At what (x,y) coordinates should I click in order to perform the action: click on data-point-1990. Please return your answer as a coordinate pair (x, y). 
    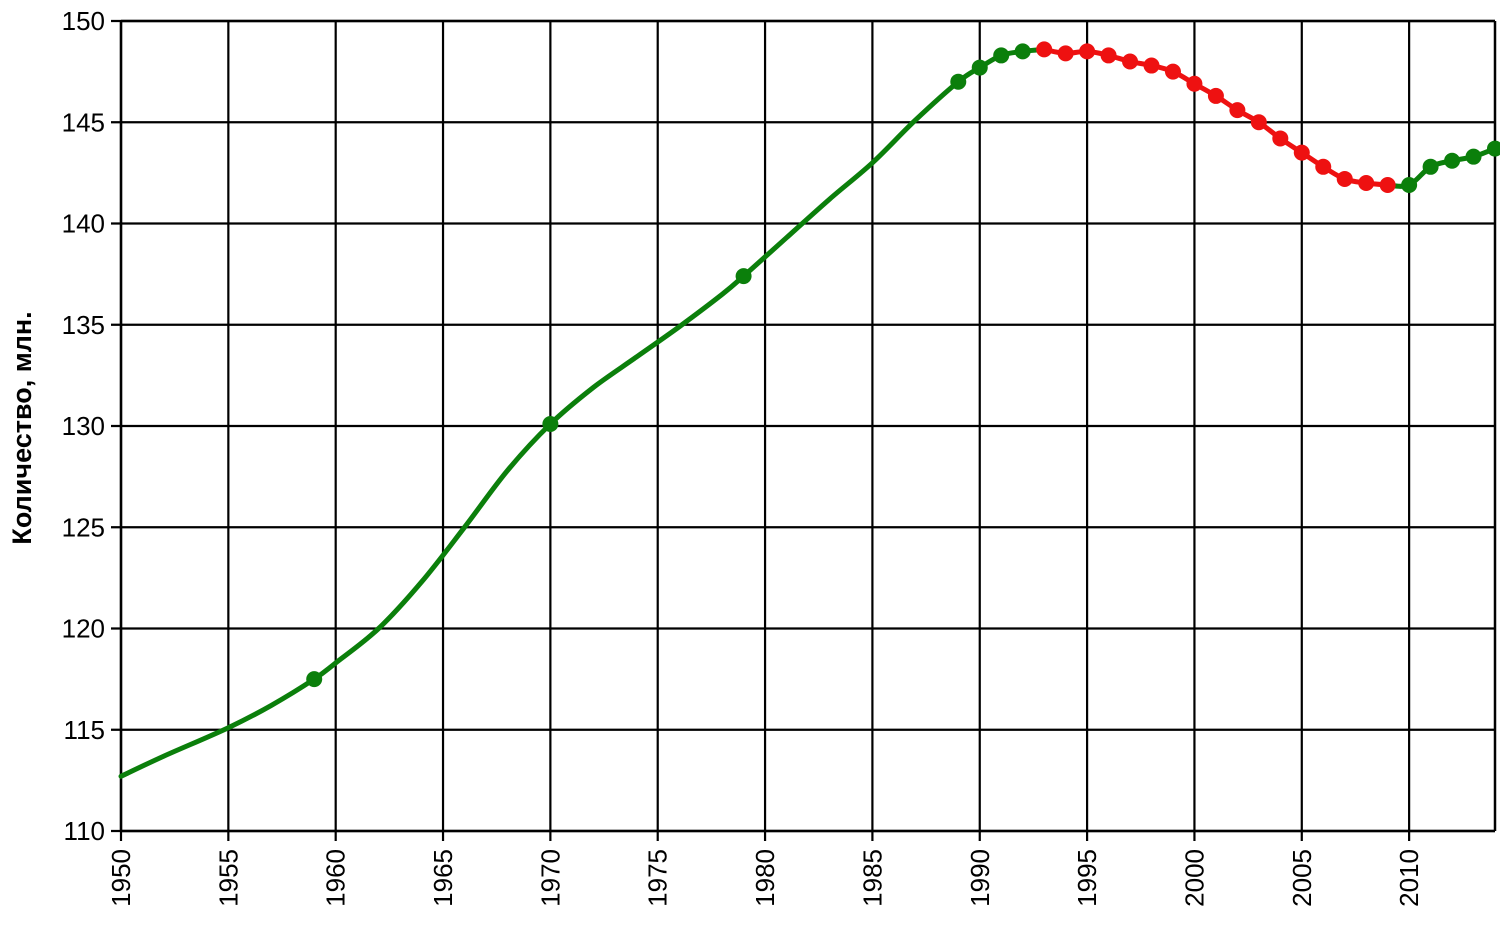
    Looking at the image, I should click on (979, 67).